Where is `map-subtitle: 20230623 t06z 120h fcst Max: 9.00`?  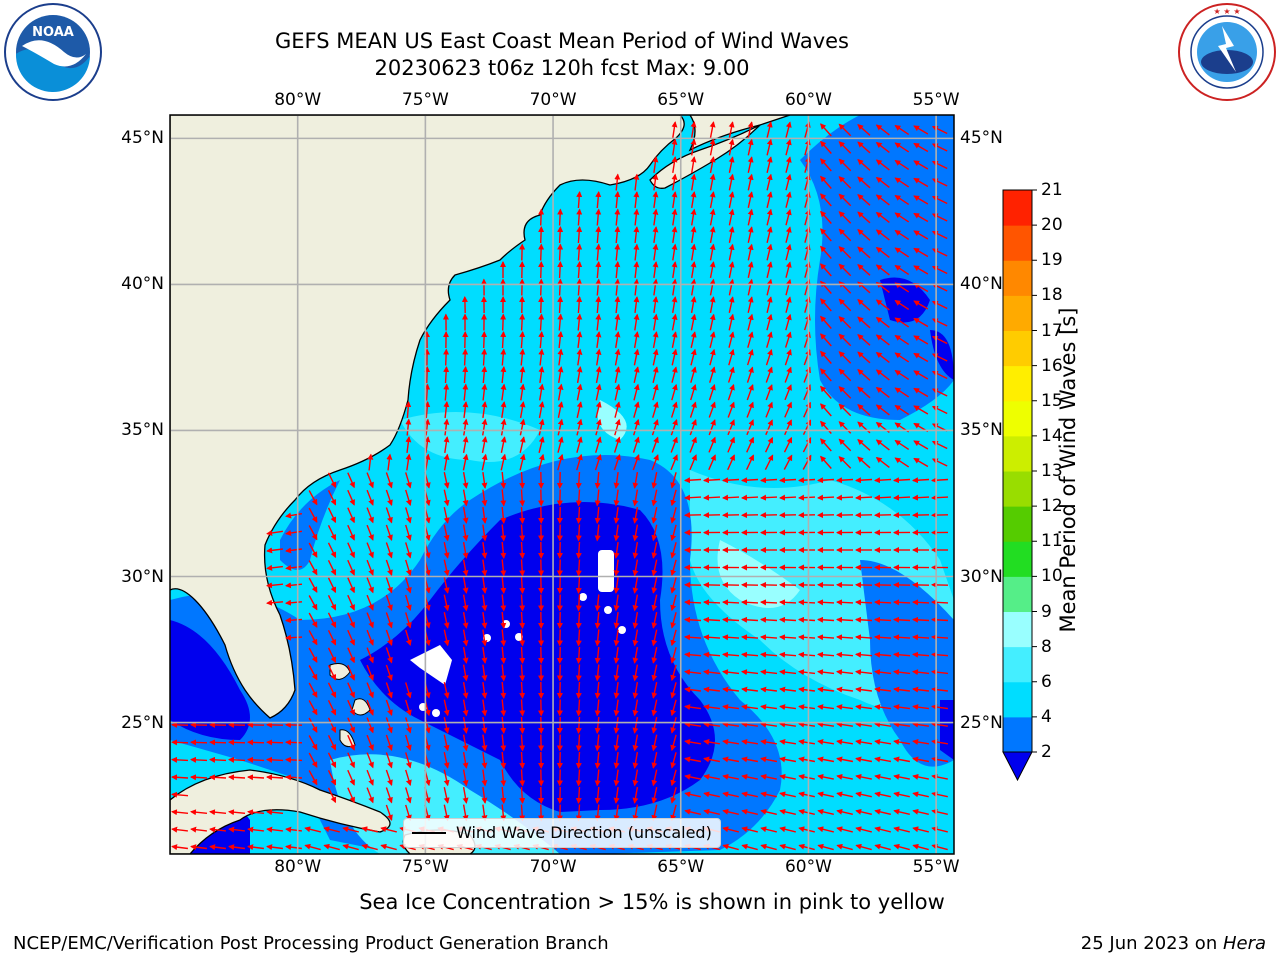
map-subtitle: 20230623 t06z 120h fcst Max: 9.00 is located at coordinates (562, 68).